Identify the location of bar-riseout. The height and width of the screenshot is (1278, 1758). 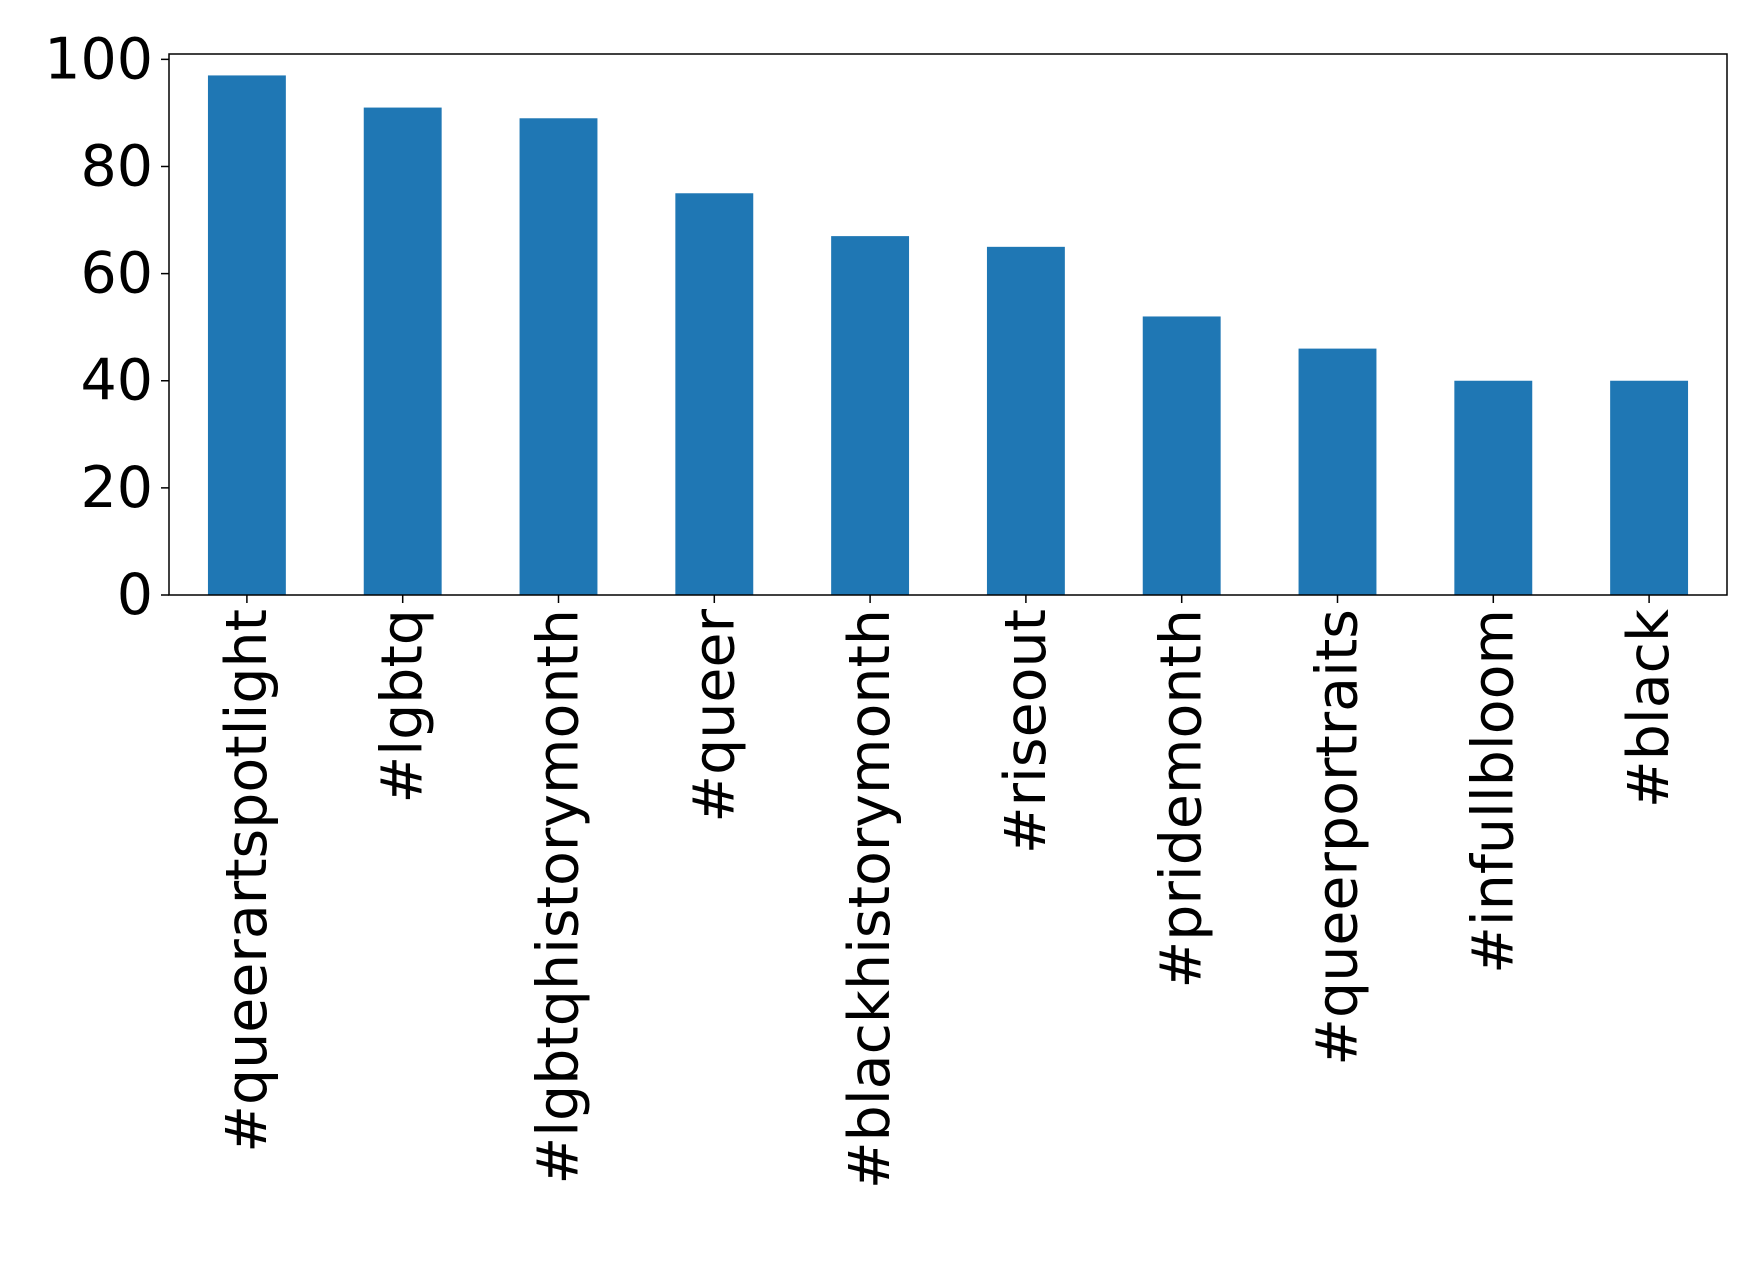
(1025, 421).